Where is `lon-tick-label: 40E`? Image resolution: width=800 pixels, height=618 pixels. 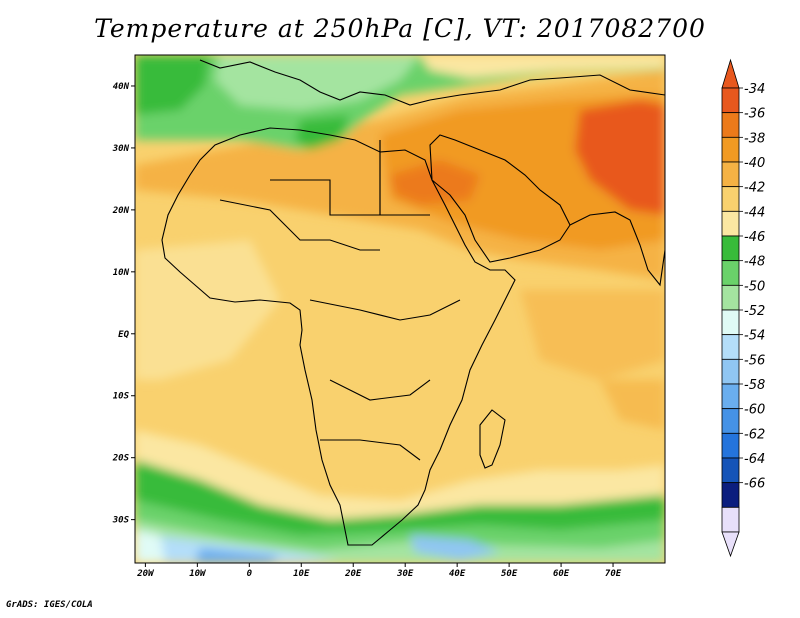 lon-tick-label: 40E is located at coordinates (457, 574).